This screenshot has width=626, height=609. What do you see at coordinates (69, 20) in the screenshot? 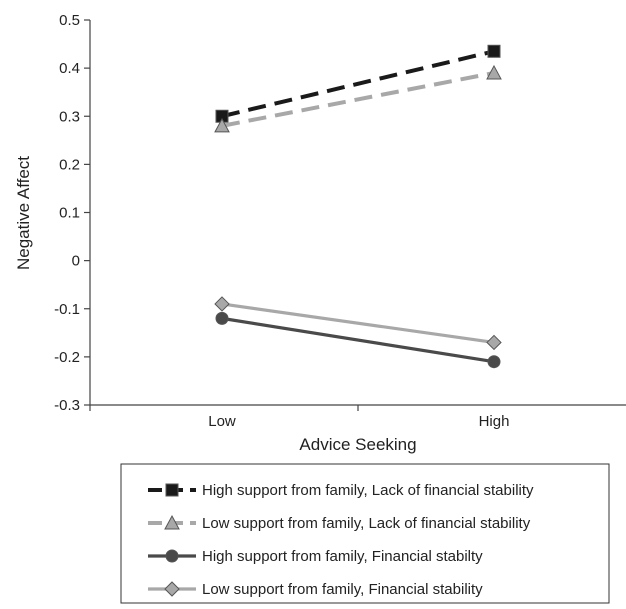
I see `y-tick-label: 0.5` at bounding box center [69, 20].